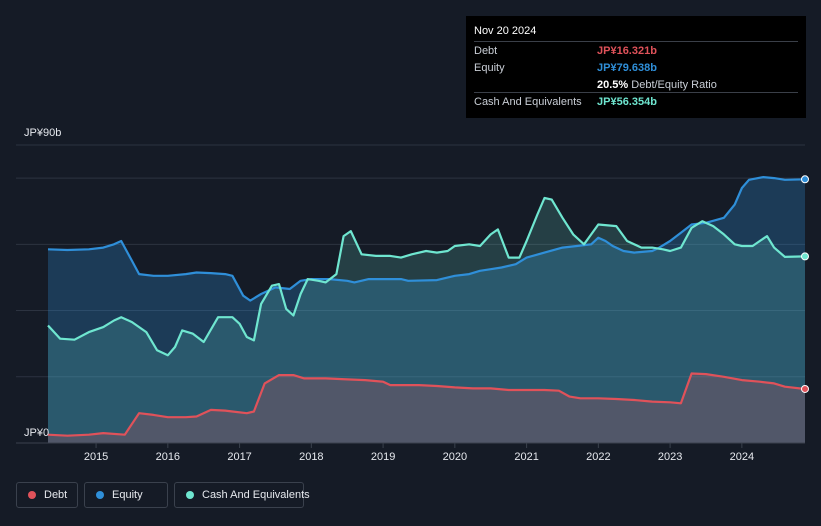 Image resolution: width=821 pixels, height=526 pixels. Describe the element at coordinates (239, 457) in the screenshot. I see `x-tick-label: 2017` at that location.